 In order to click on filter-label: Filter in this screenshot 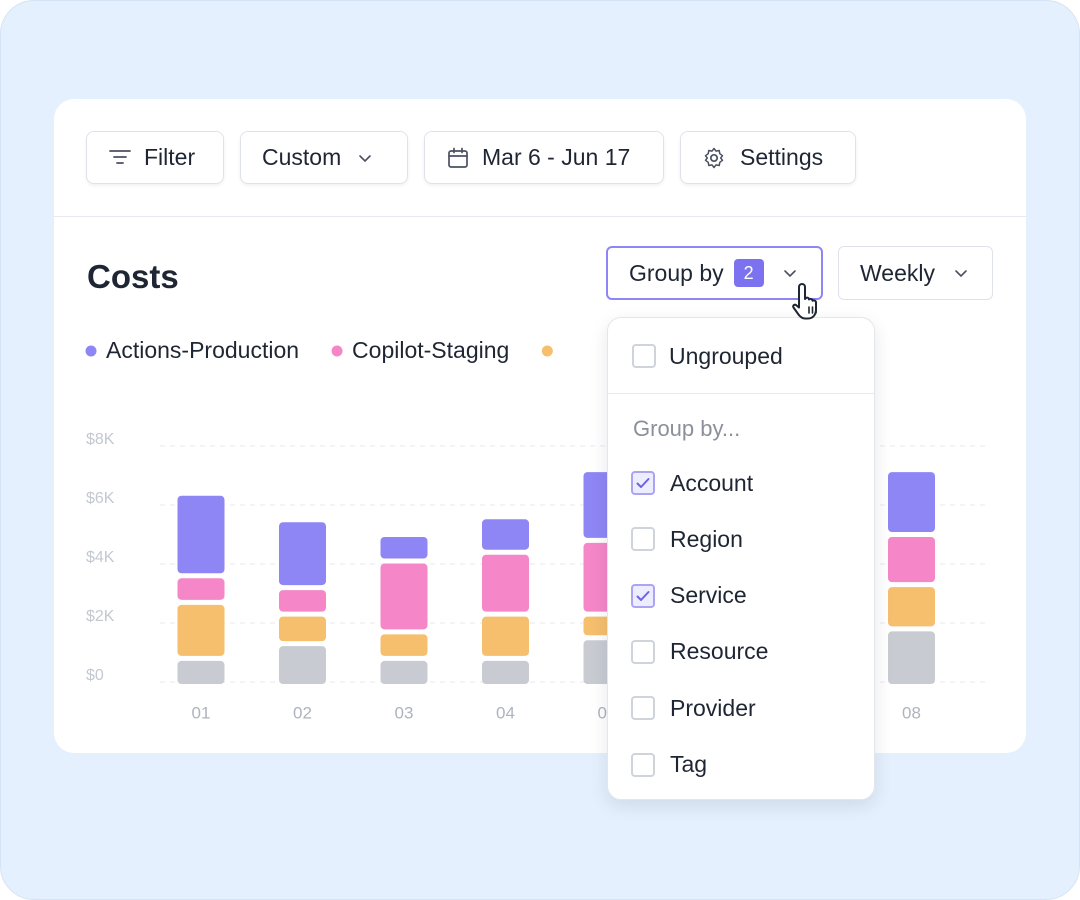, I will do `click(170, 157)`.